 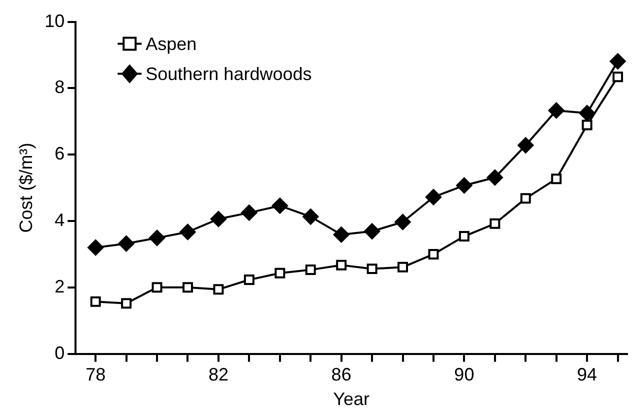 What do you see at coordinates (218, 374) in the screenshot?
I see `x-tick-label: 82` at bounding box center [218, 374].